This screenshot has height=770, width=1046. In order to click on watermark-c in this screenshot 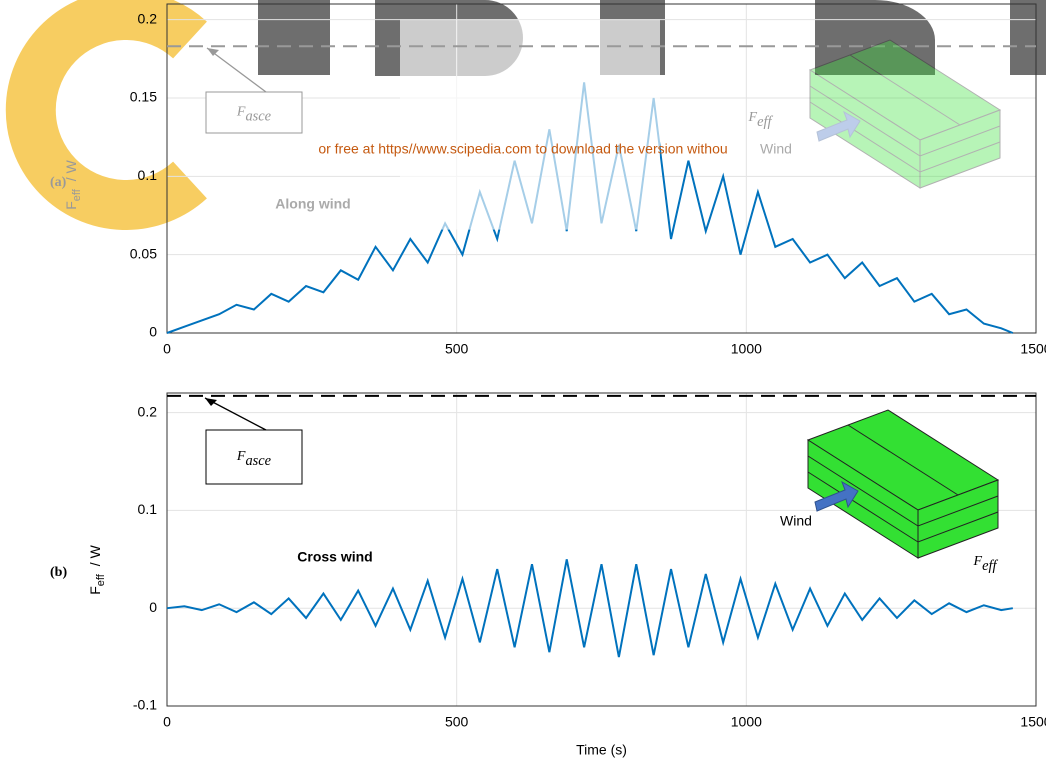, I will do `click(106, 115)`.